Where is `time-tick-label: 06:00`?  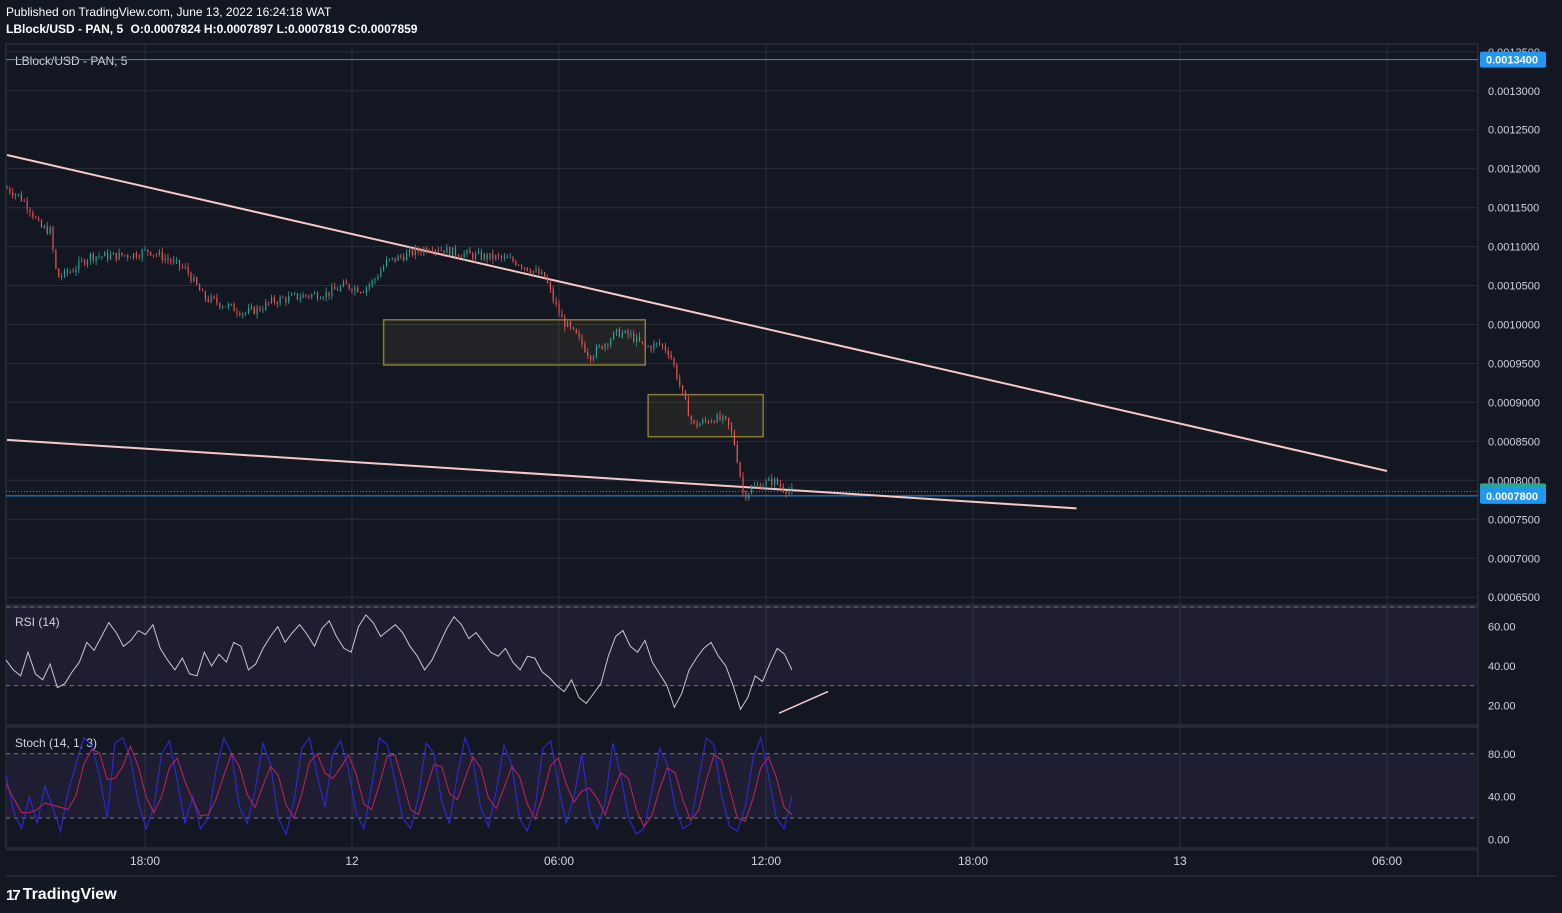 time-tick-label: 06:00 is located at coordinates (1387, 861).